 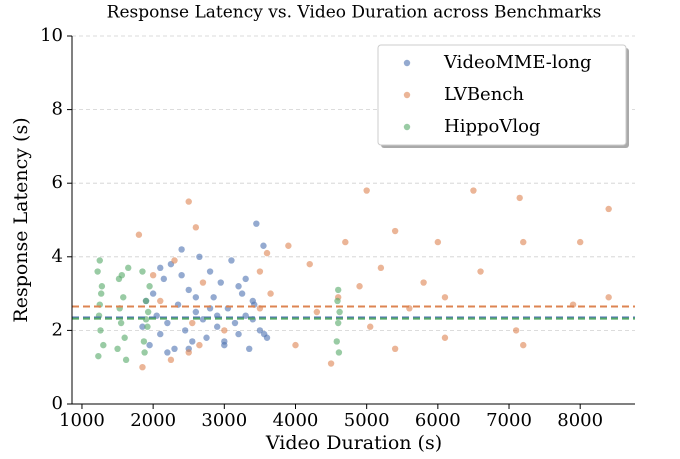 I want to click on x-tick-label: 5000, so click(x=367, y=420).